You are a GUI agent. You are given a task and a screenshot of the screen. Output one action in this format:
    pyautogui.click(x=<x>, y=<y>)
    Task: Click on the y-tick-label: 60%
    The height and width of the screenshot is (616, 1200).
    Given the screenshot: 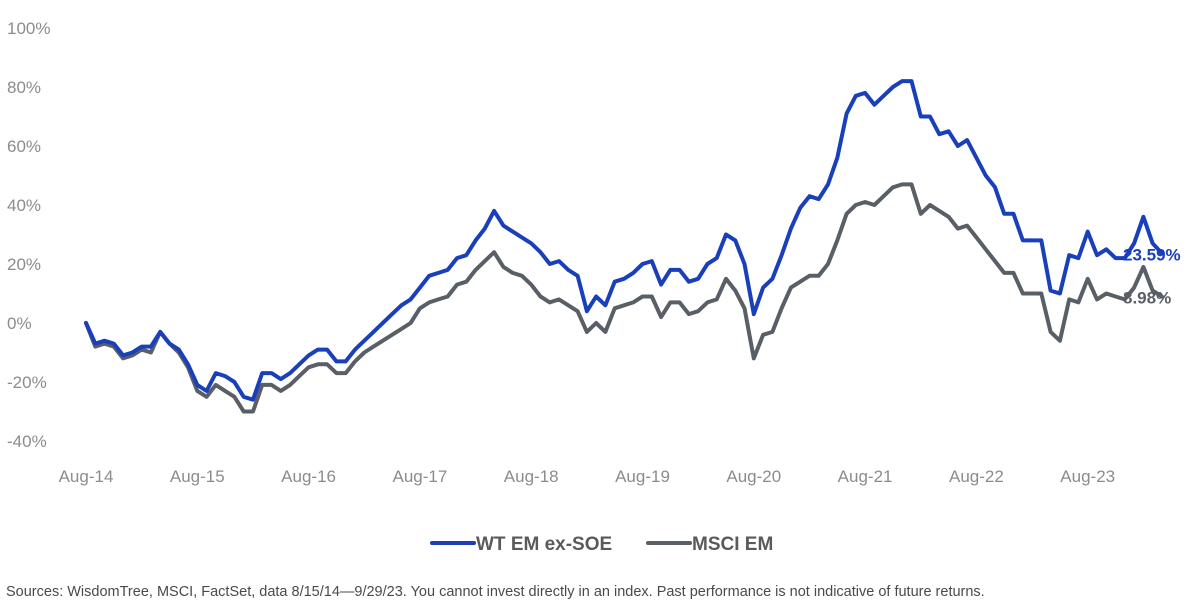 What is the action you would take?
    pyautogui.click(x=24, y=146)
    